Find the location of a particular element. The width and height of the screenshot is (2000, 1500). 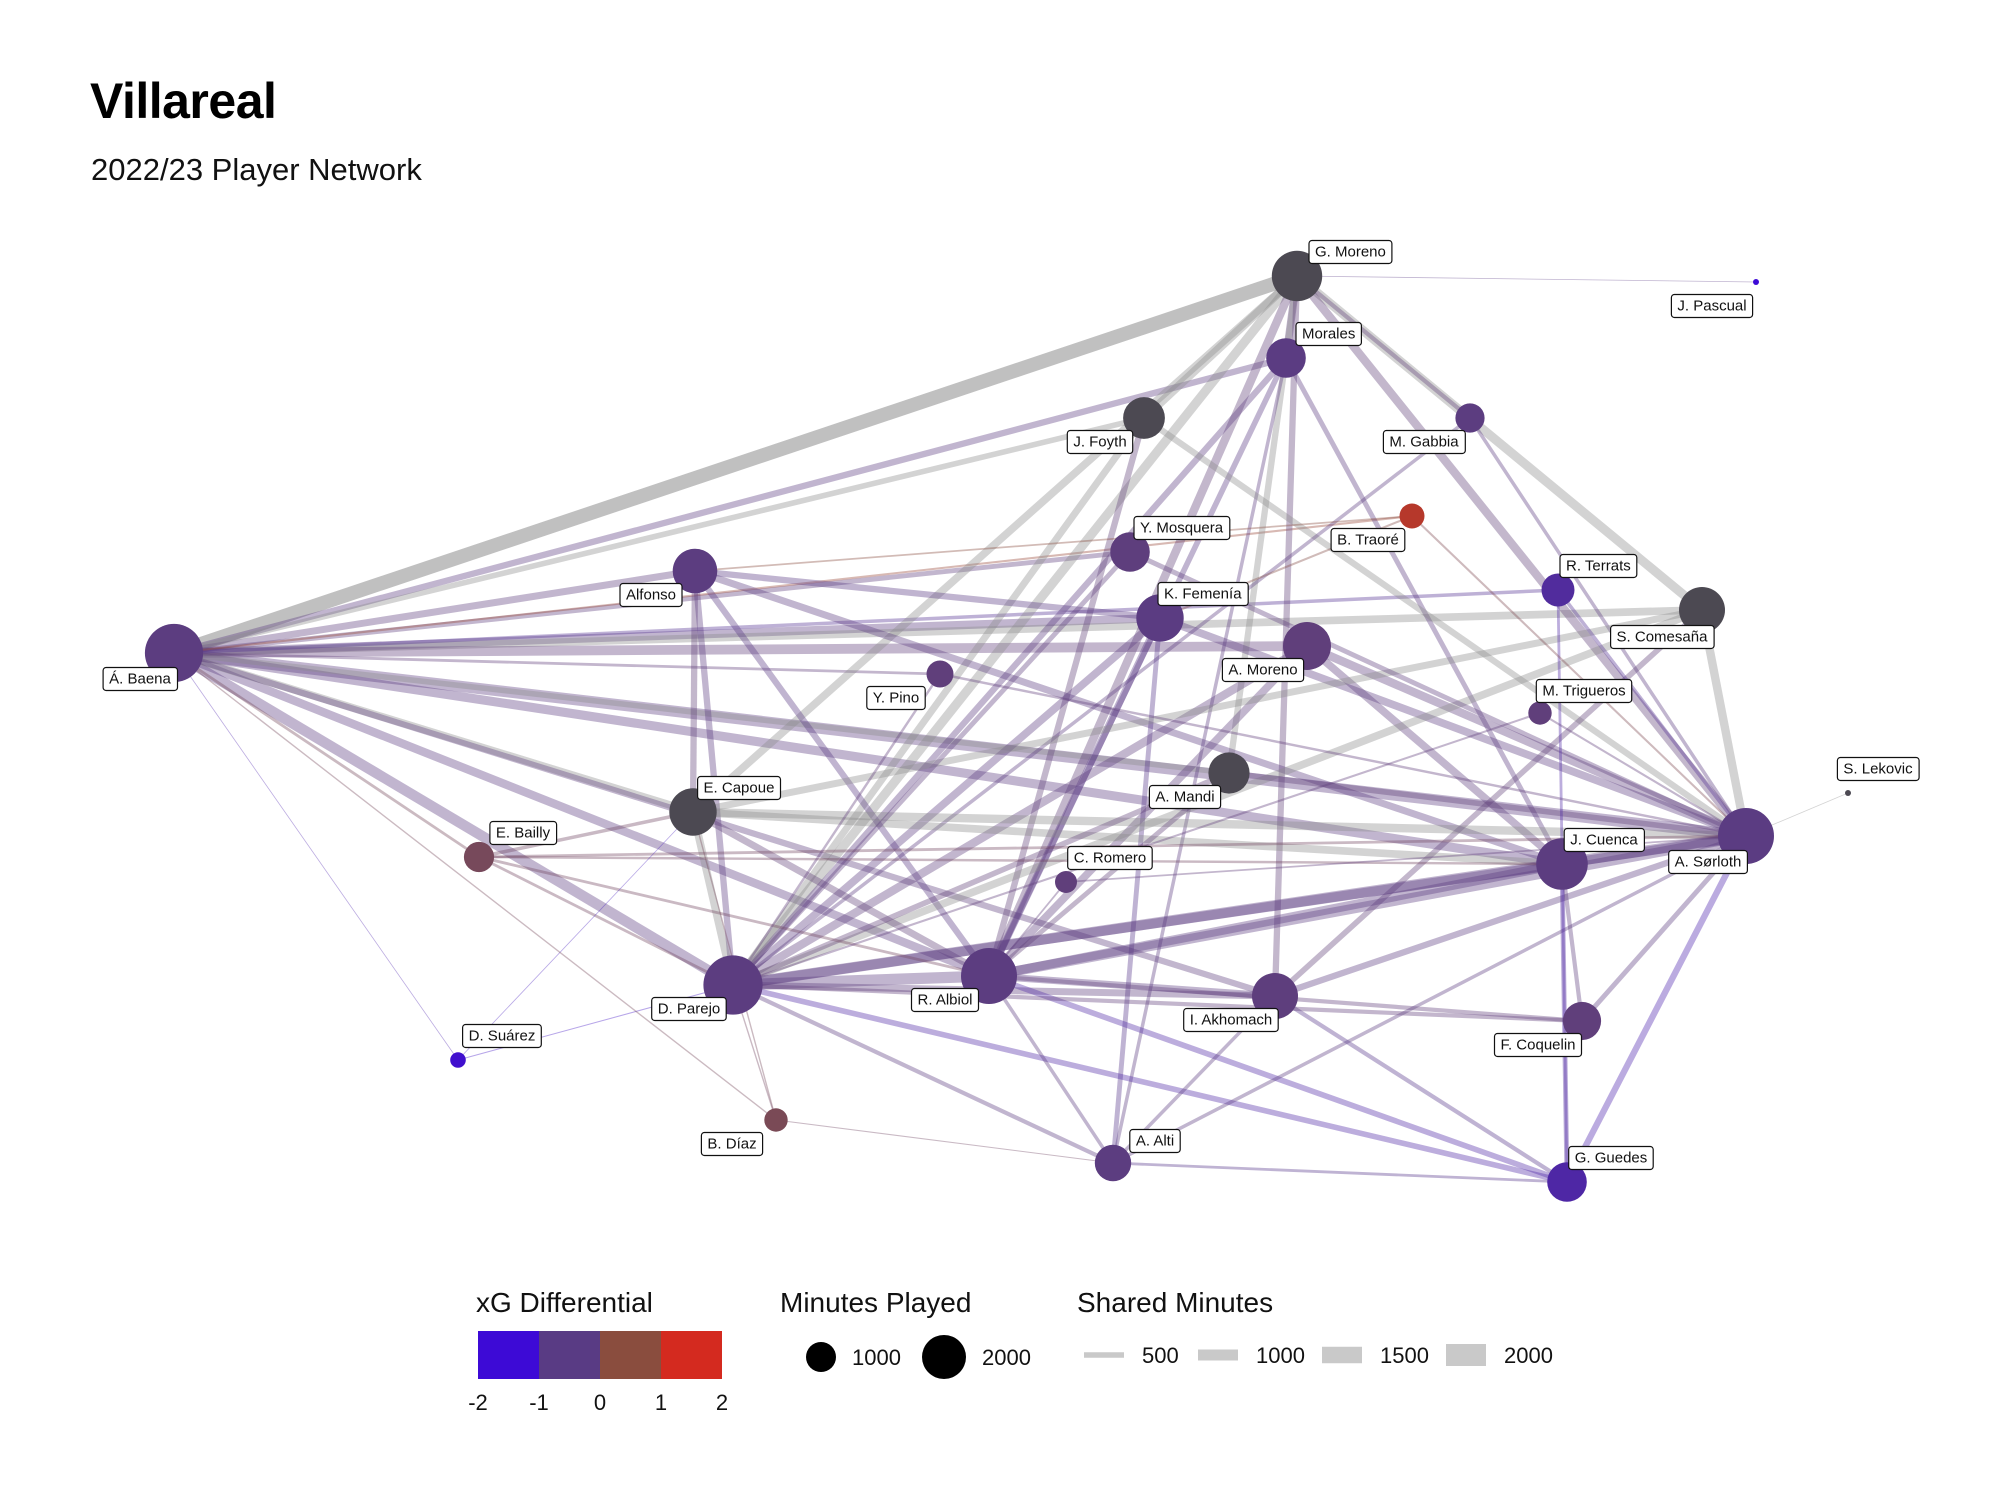

edge-a-baena-d-parejo is located at coordinates (453, 819).